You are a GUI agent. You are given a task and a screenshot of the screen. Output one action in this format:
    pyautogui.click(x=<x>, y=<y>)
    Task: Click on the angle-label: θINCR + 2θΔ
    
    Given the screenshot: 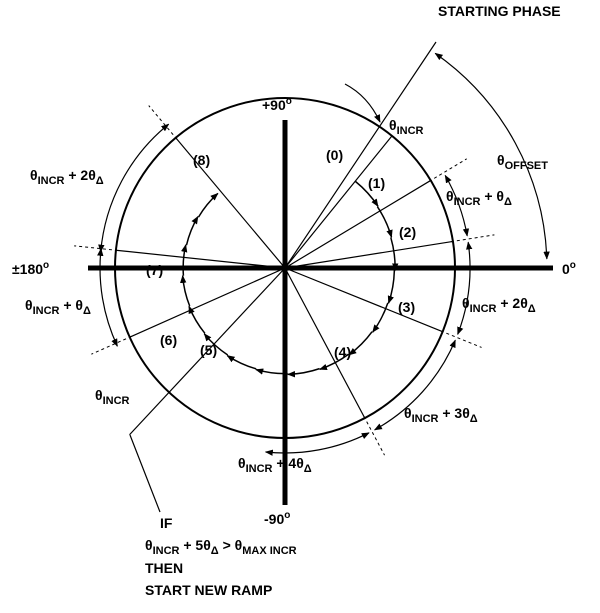 What is the action you would take?
    pyautogui.click(x=499, y=305)
    